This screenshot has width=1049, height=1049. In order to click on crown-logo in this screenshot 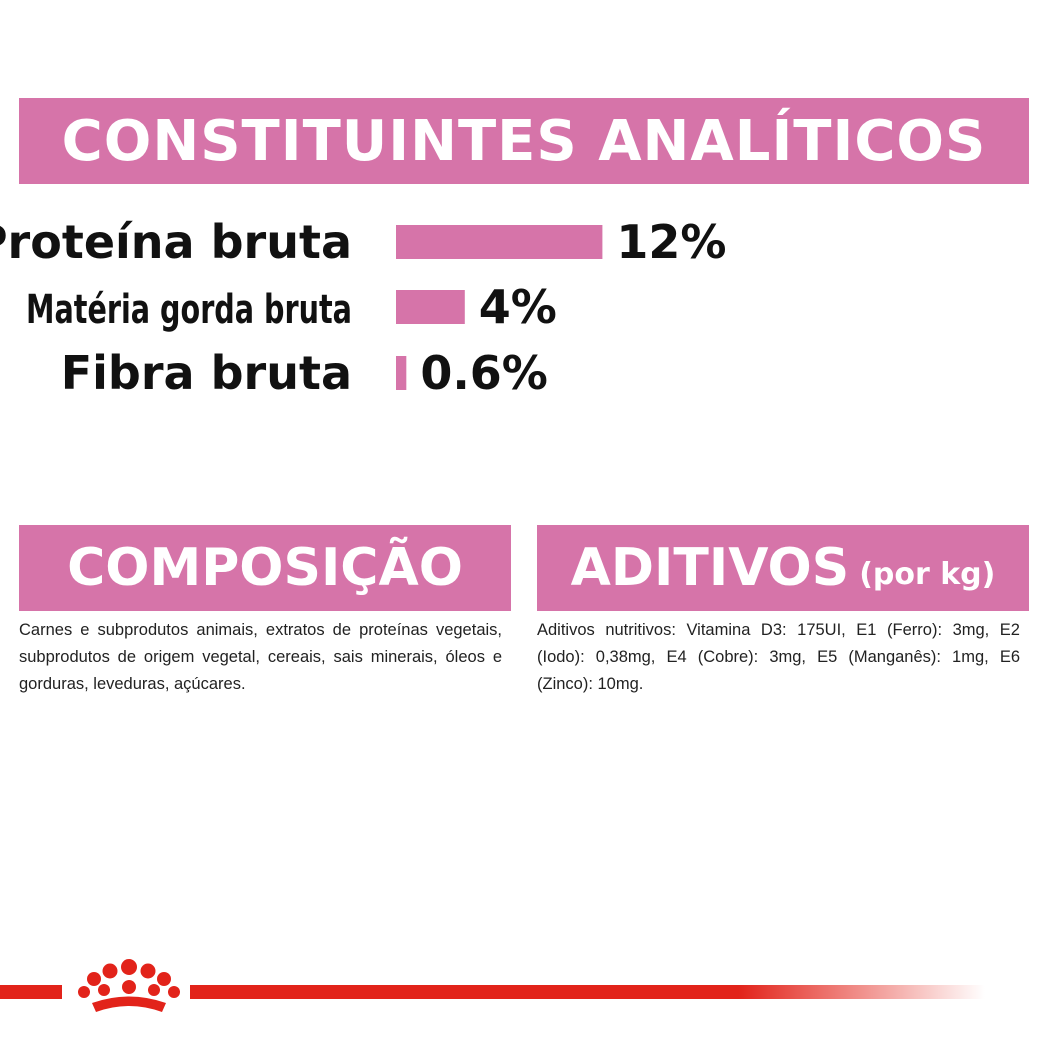, I will do `click(129, 985)`.